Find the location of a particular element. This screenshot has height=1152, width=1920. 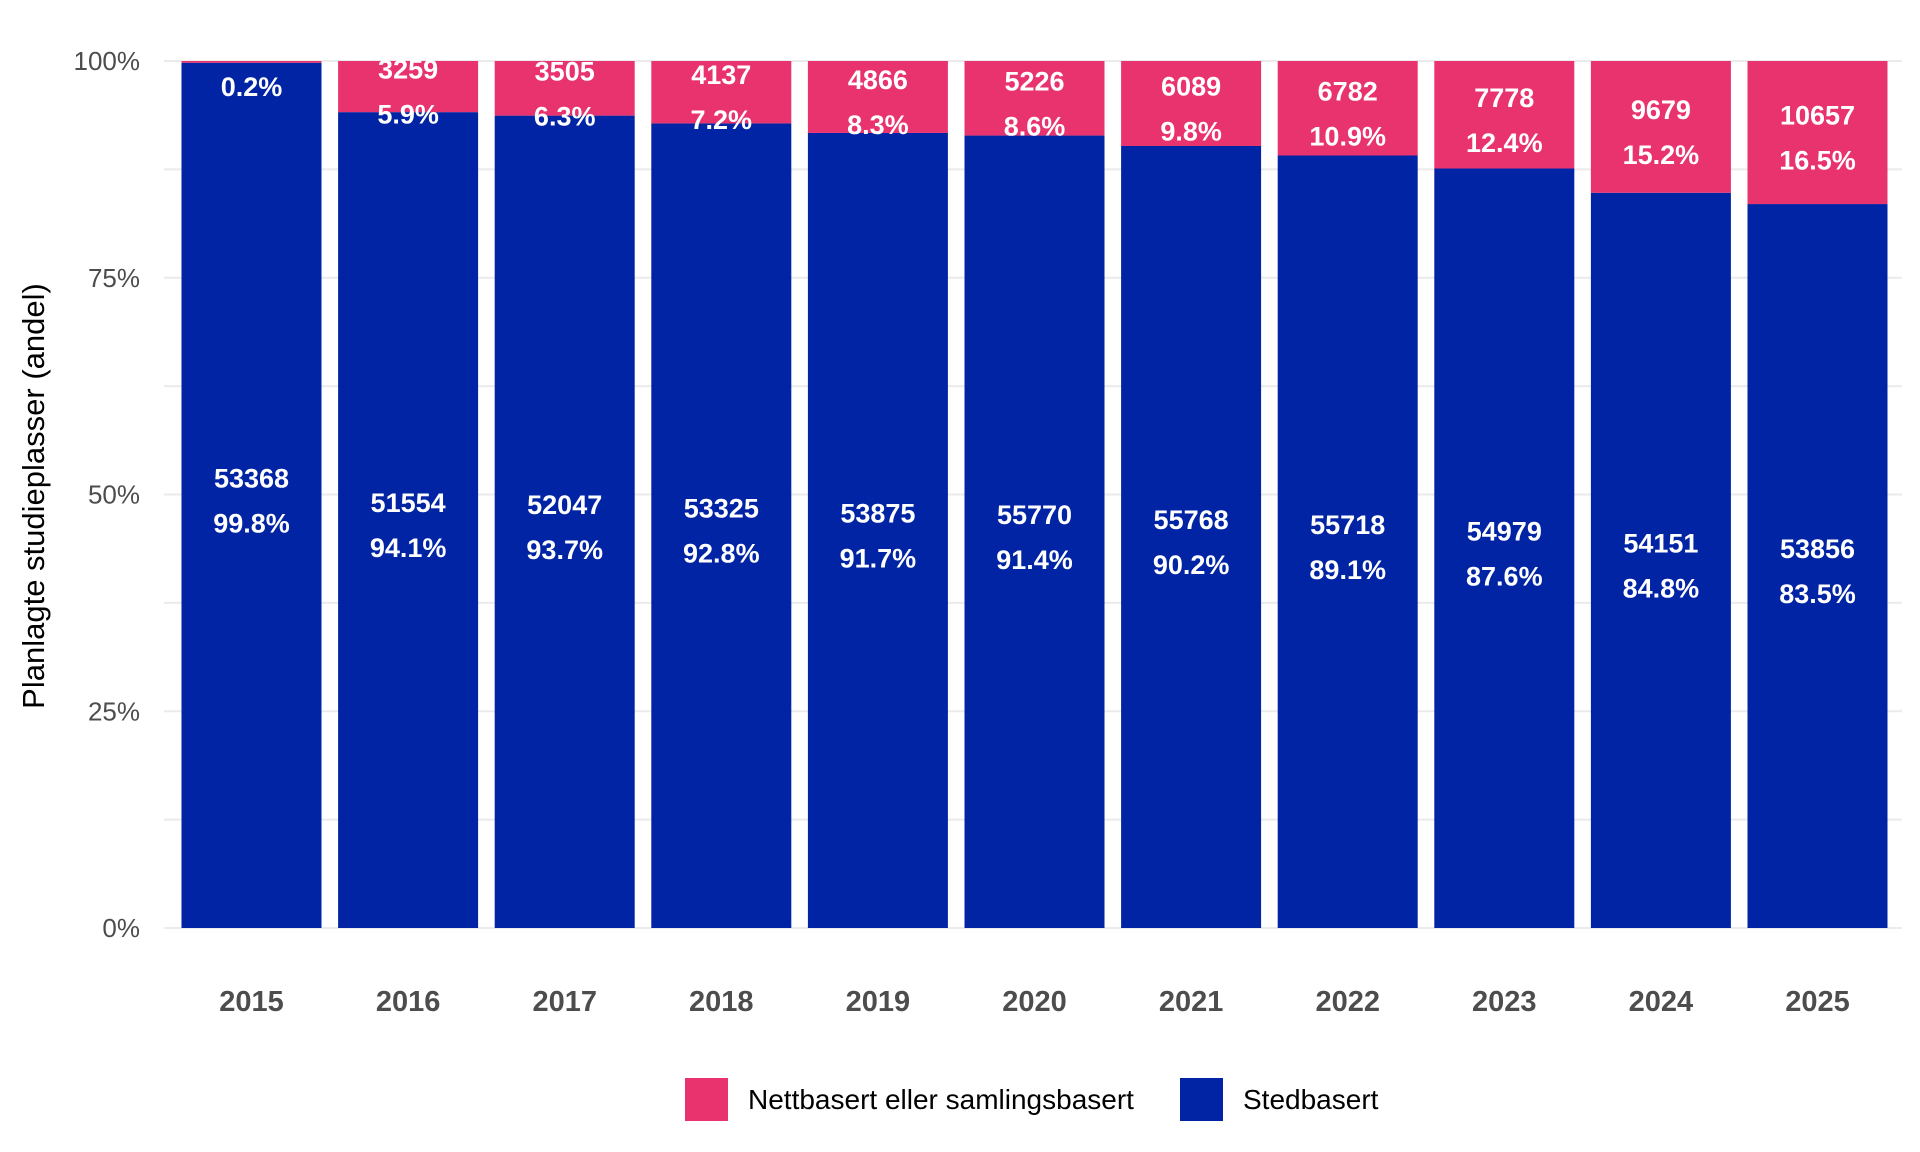

x-tick-label: 2024 is located at coordinates (1661, 1002).